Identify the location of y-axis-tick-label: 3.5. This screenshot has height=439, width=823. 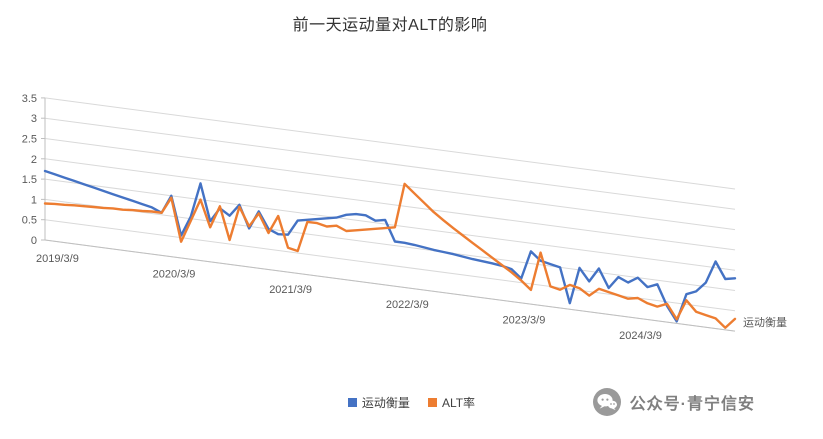
(29, 99).